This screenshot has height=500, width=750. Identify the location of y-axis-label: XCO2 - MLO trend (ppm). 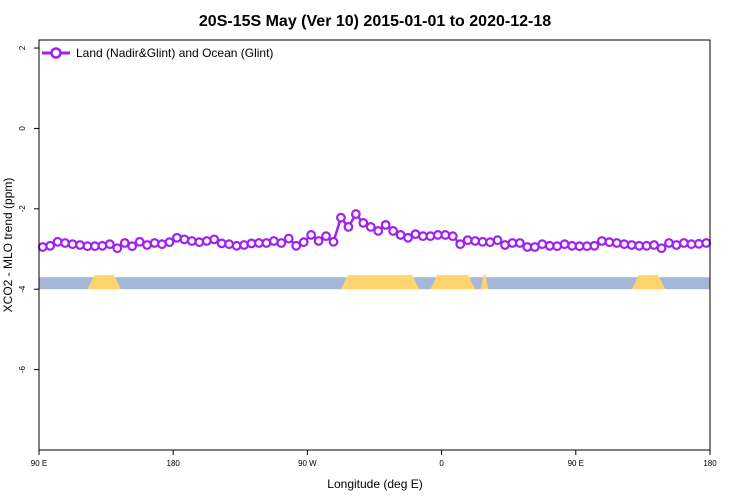
(8, 245).